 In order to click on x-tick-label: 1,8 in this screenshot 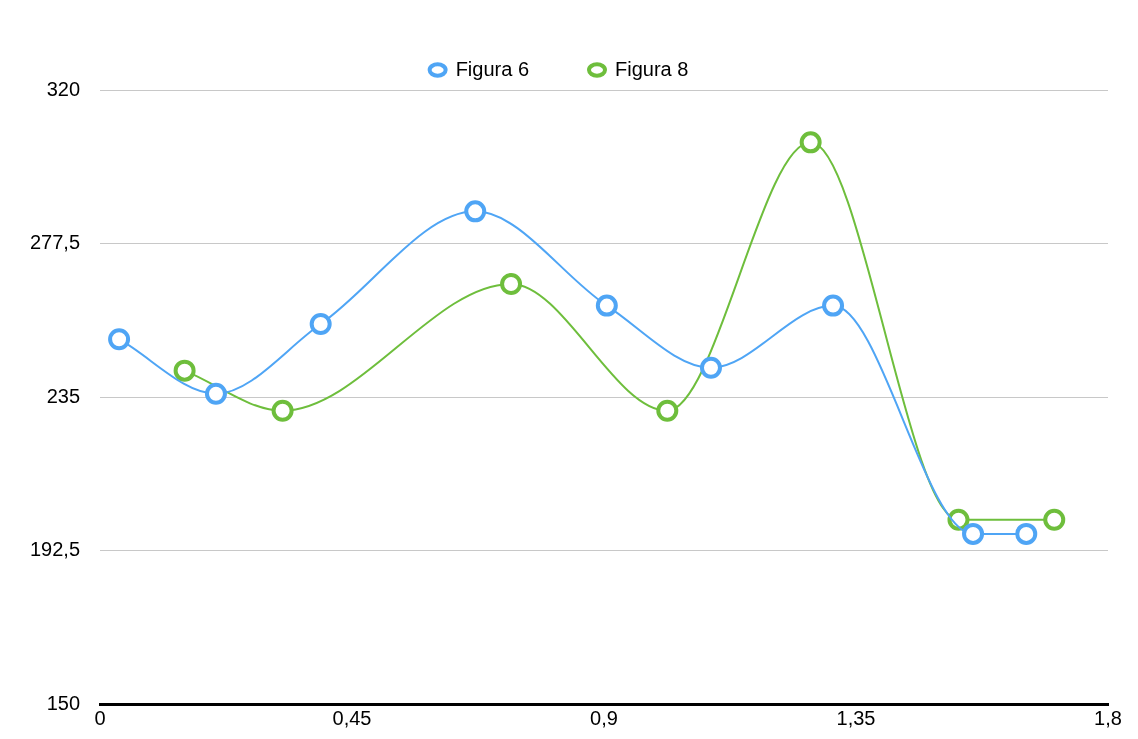, I will do `click(1108, 717)`.